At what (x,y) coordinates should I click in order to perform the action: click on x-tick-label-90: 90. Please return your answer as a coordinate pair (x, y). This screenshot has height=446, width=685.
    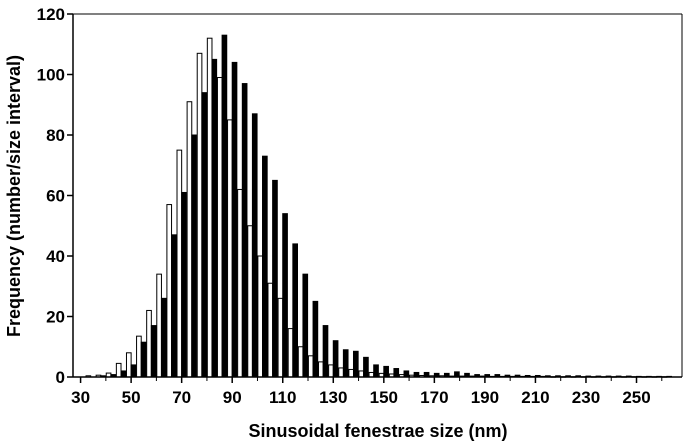
    Looking at the image, I should click on (232, 397).